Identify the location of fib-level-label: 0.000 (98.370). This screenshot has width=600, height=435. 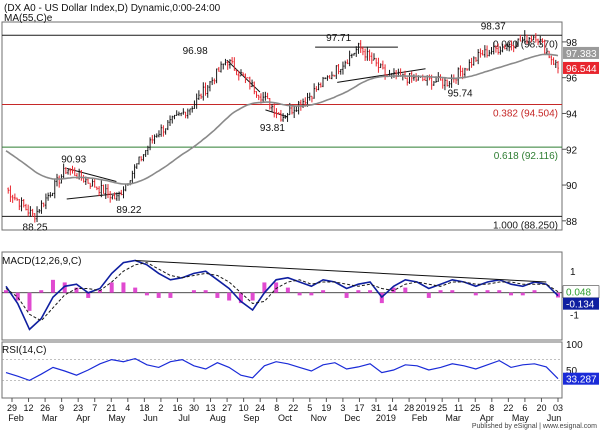
(525, 44).